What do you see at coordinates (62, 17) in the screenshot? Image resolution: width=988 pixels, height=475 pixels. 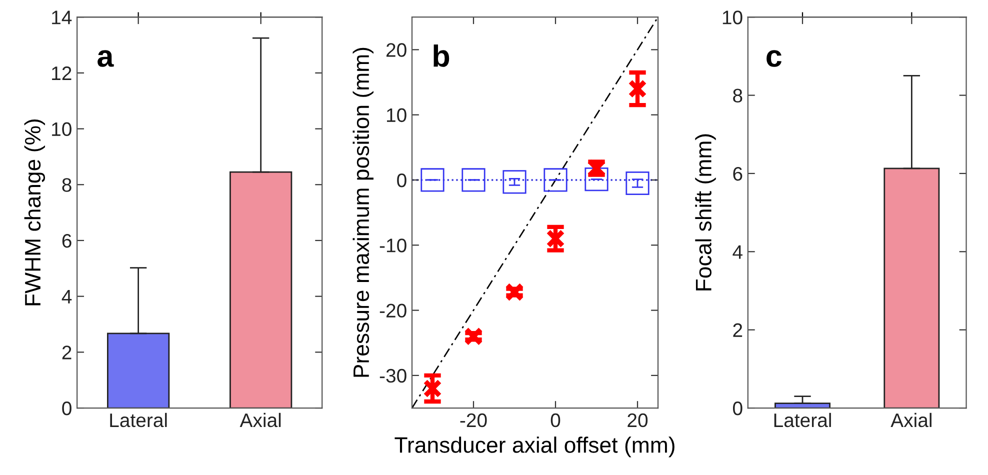 I see `y-tick-label: 14` at bounding box center [62, 17].